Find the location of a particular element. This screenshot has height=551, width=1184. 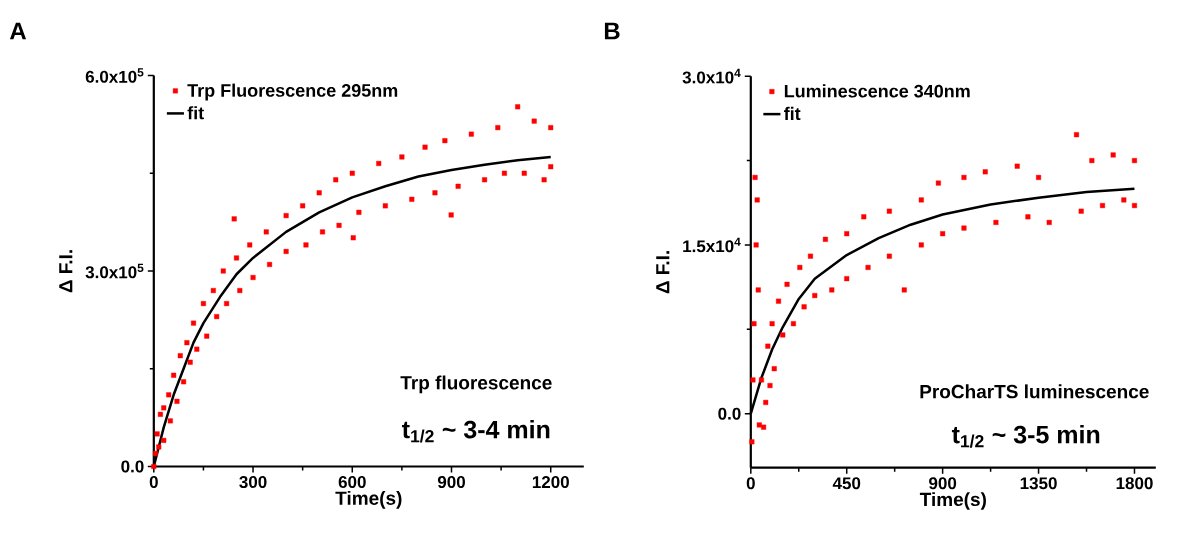

x-tick-label: 0 is located at coordinates (750, 483).